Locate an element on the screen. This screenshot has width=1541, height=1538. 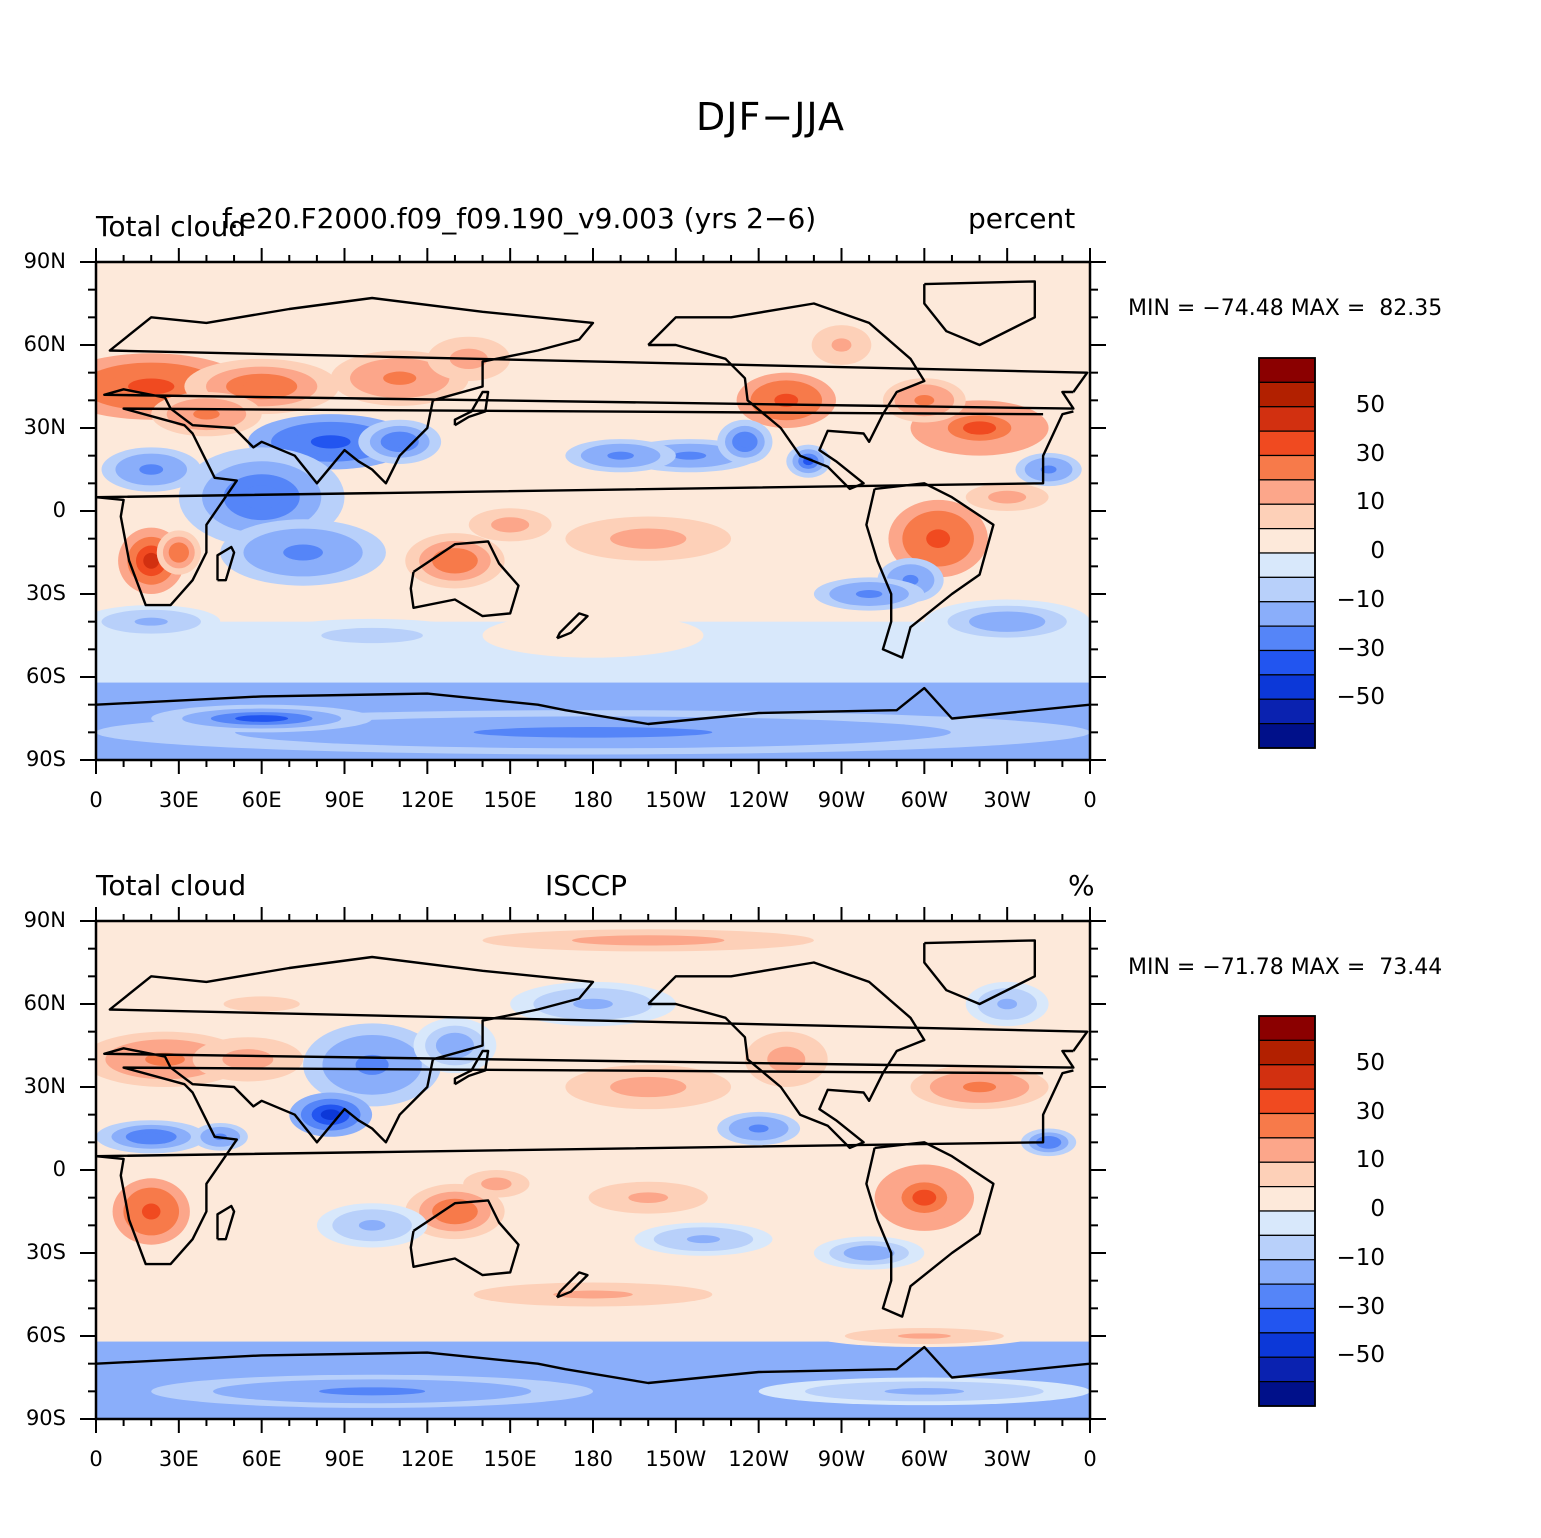
lon-tick-label: 0 is located at coordinates (1090, 800).